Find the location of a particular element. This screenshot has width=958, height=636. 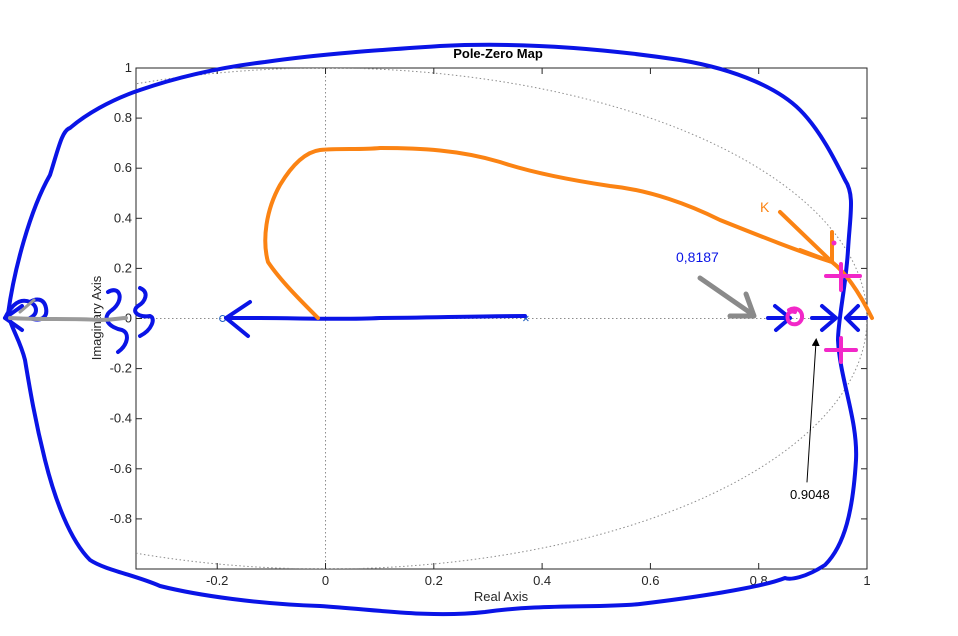

chart-title: Pole-Zero Map is located at coordinates (498, 53).